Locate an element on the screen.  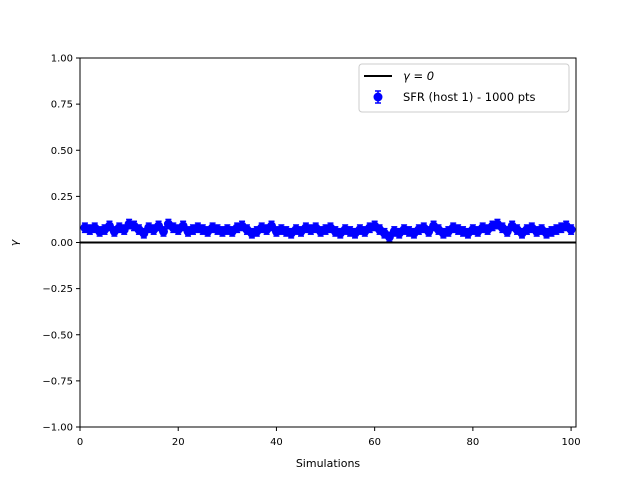
legend: γ = 0 SFR (host 1) - 1000 pts is located at coordinates (464, 88).